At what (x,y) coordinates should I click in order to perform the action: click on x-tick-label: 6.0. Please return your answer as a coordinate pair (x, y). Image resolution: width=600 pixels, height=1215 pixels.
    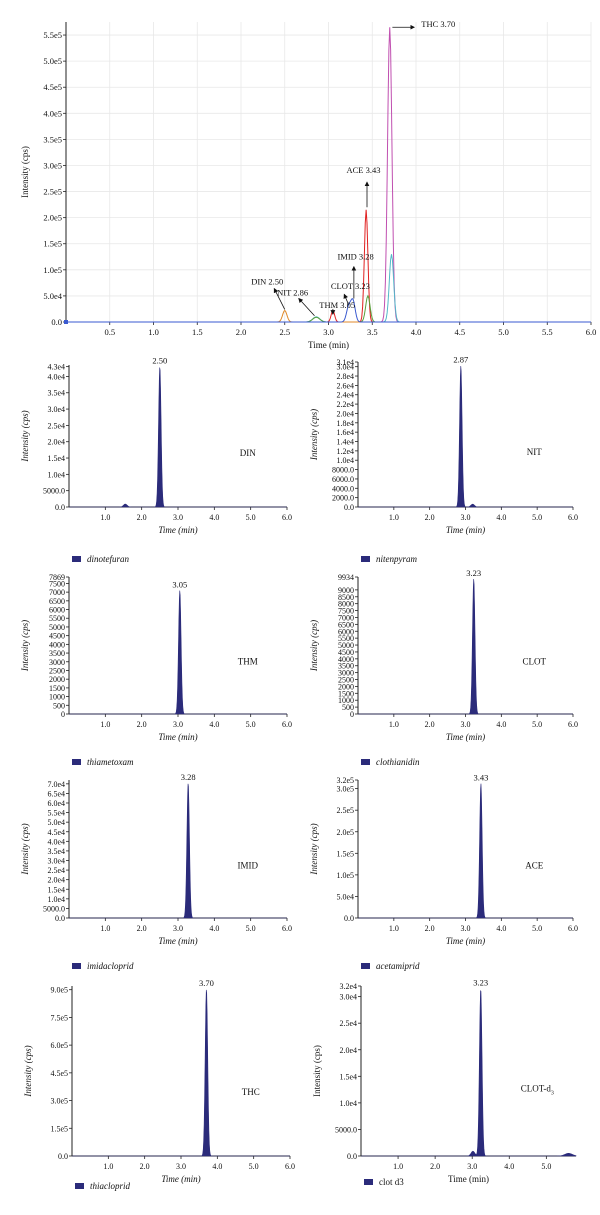
    Looking at the image, I should click on (573, 517).